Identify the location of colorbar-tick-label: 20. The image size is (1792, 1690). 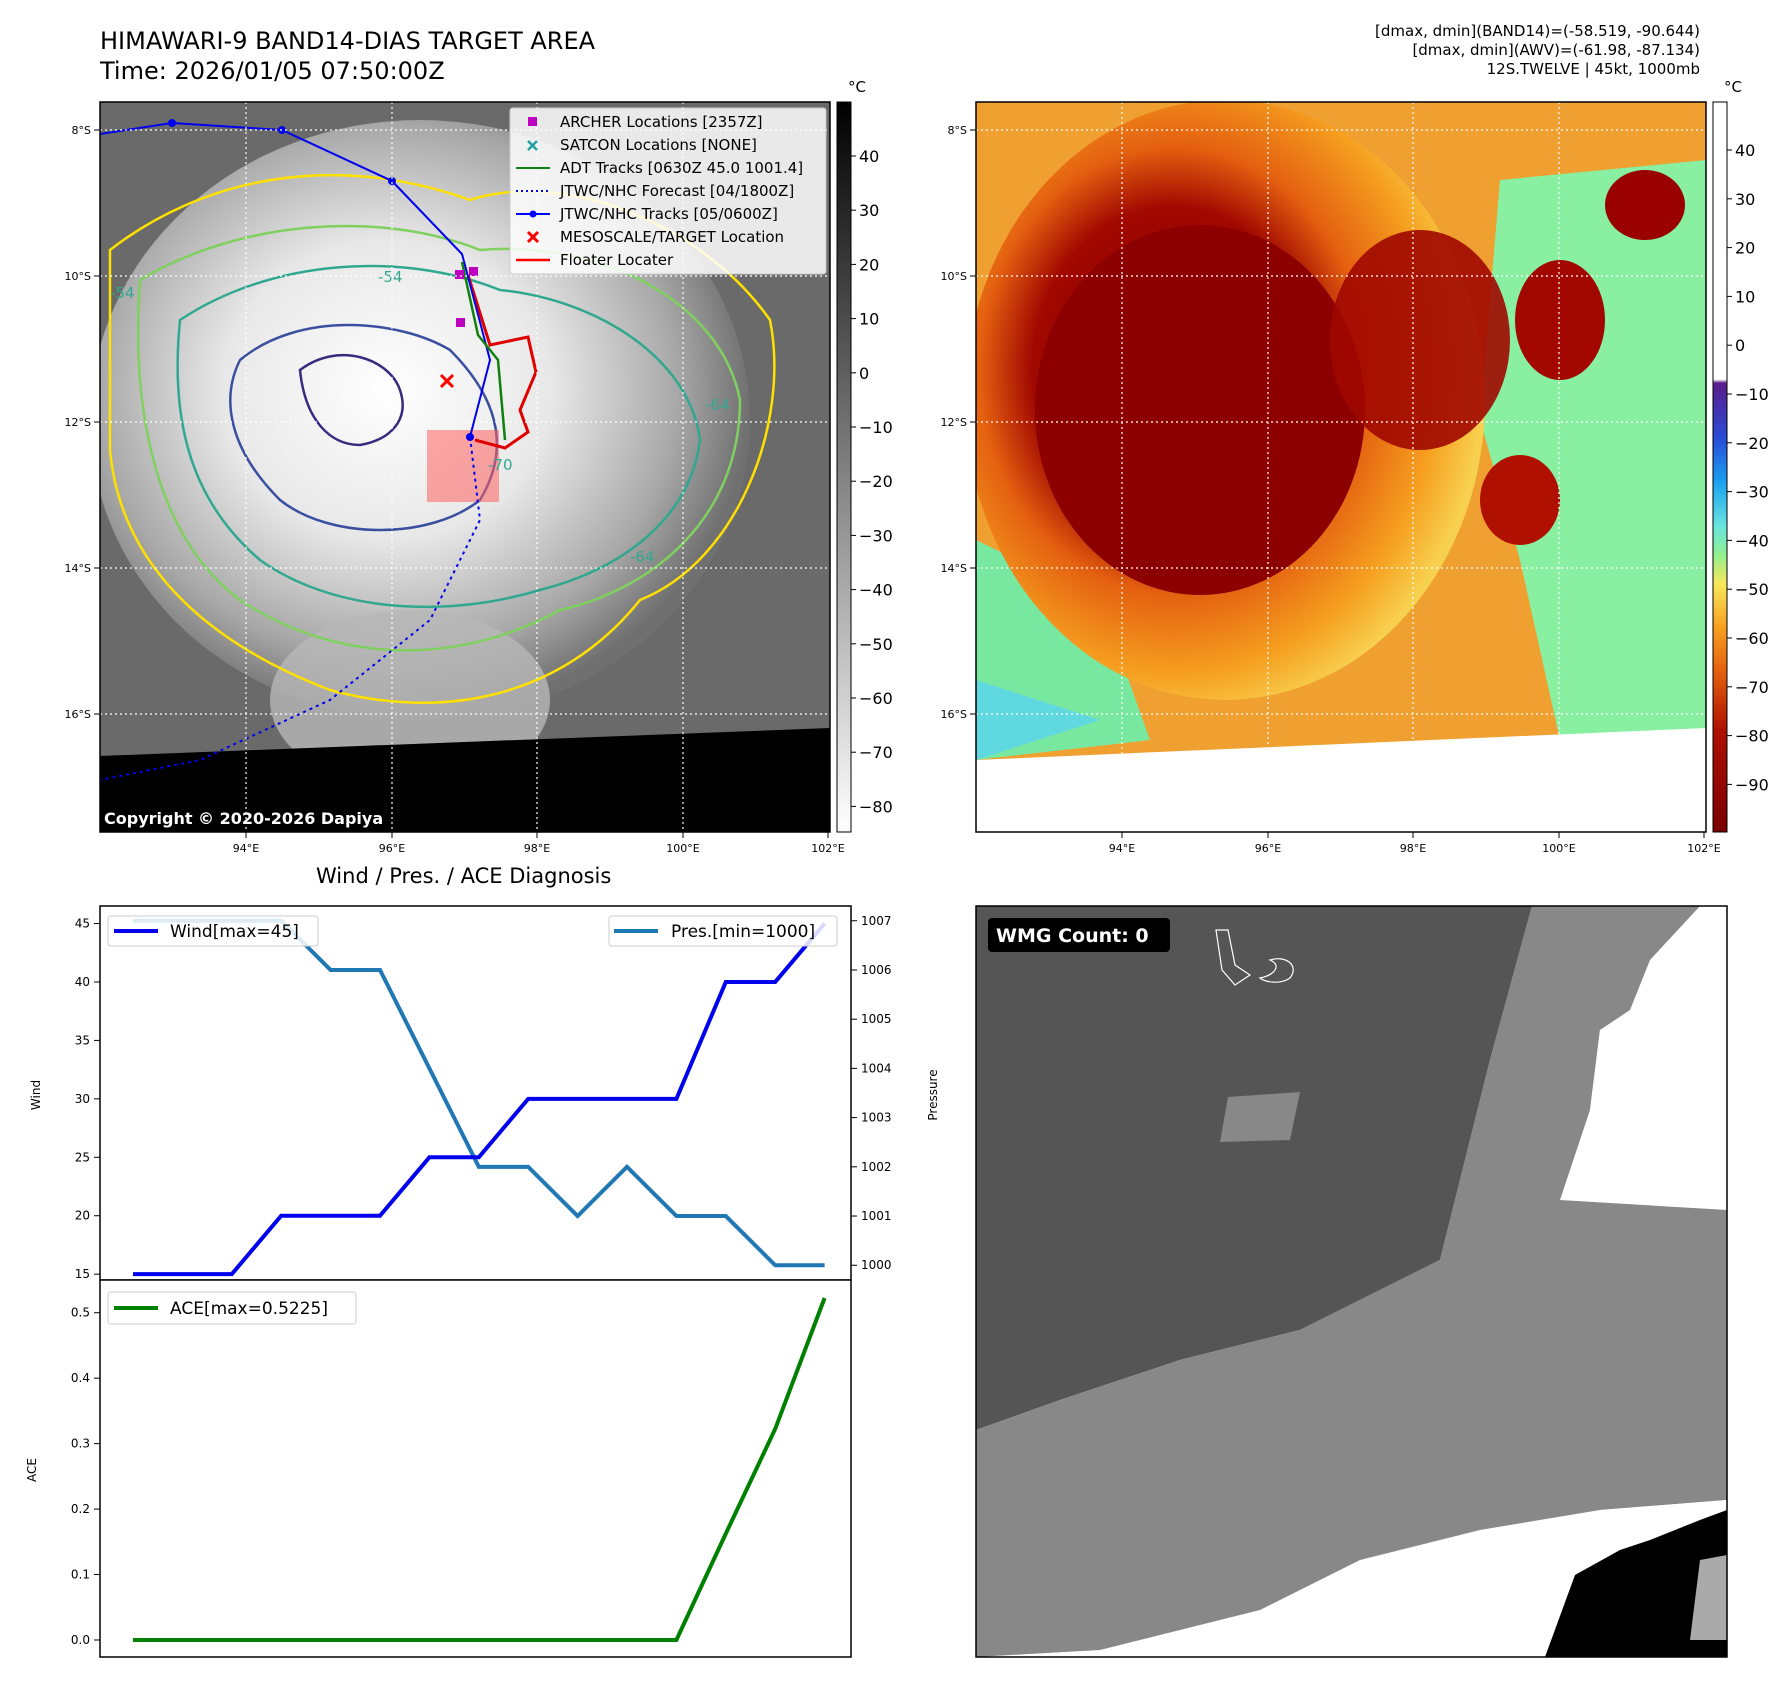
(1745, 248).